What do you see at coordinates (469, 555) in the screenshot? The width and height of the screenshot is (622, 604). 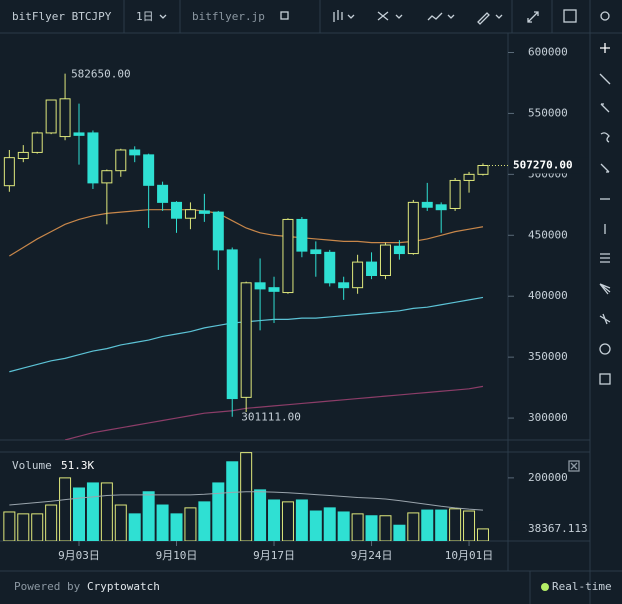 I see `x-tick-label: 10月01日` at bounding box center [469, 555].